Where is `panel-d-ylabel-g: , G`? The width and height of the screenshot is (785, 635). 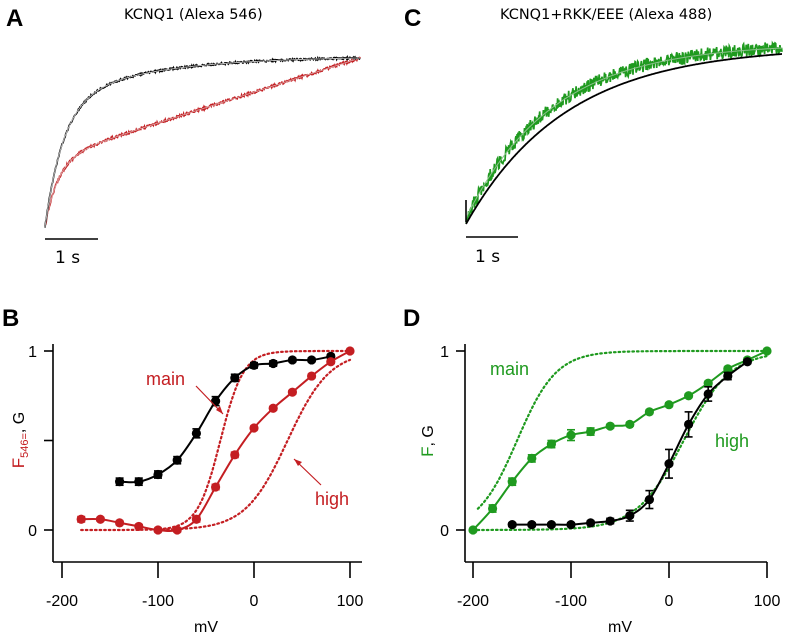
panel-d-ylabel-g: , G is located at coordinates (428, 435).